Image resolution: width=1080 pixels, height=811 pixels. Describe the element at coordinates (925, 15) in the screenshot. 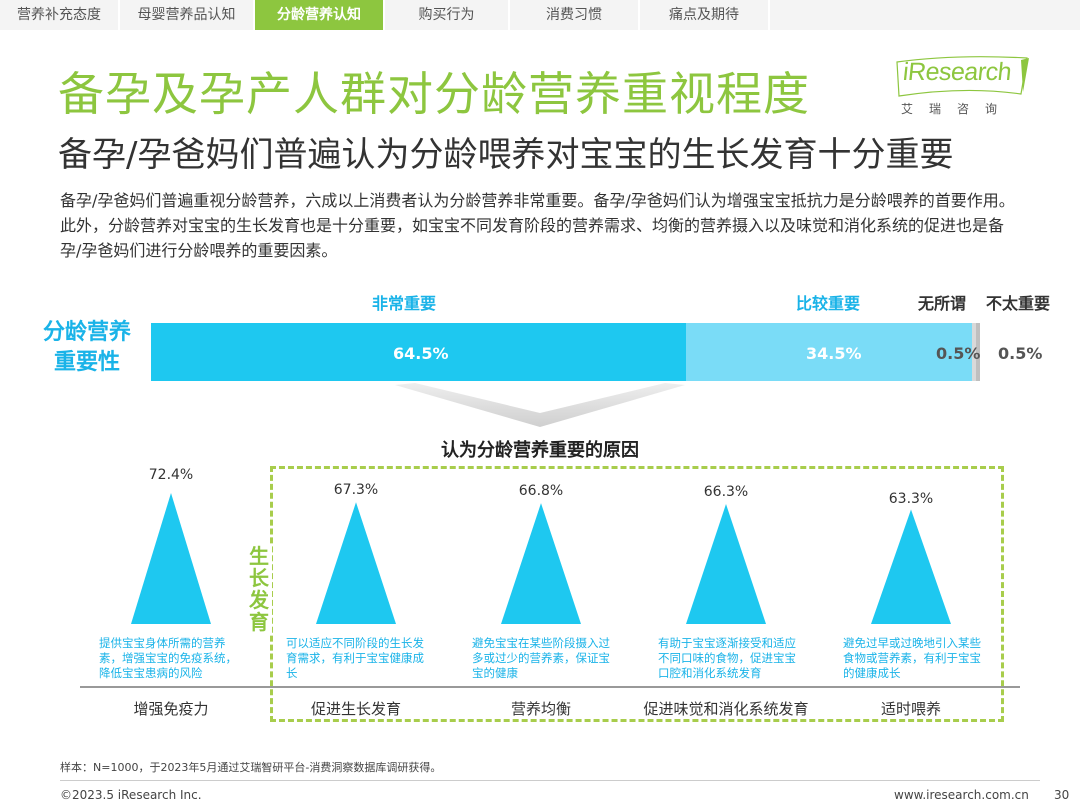

I see `tab-bar-filler` at that location.